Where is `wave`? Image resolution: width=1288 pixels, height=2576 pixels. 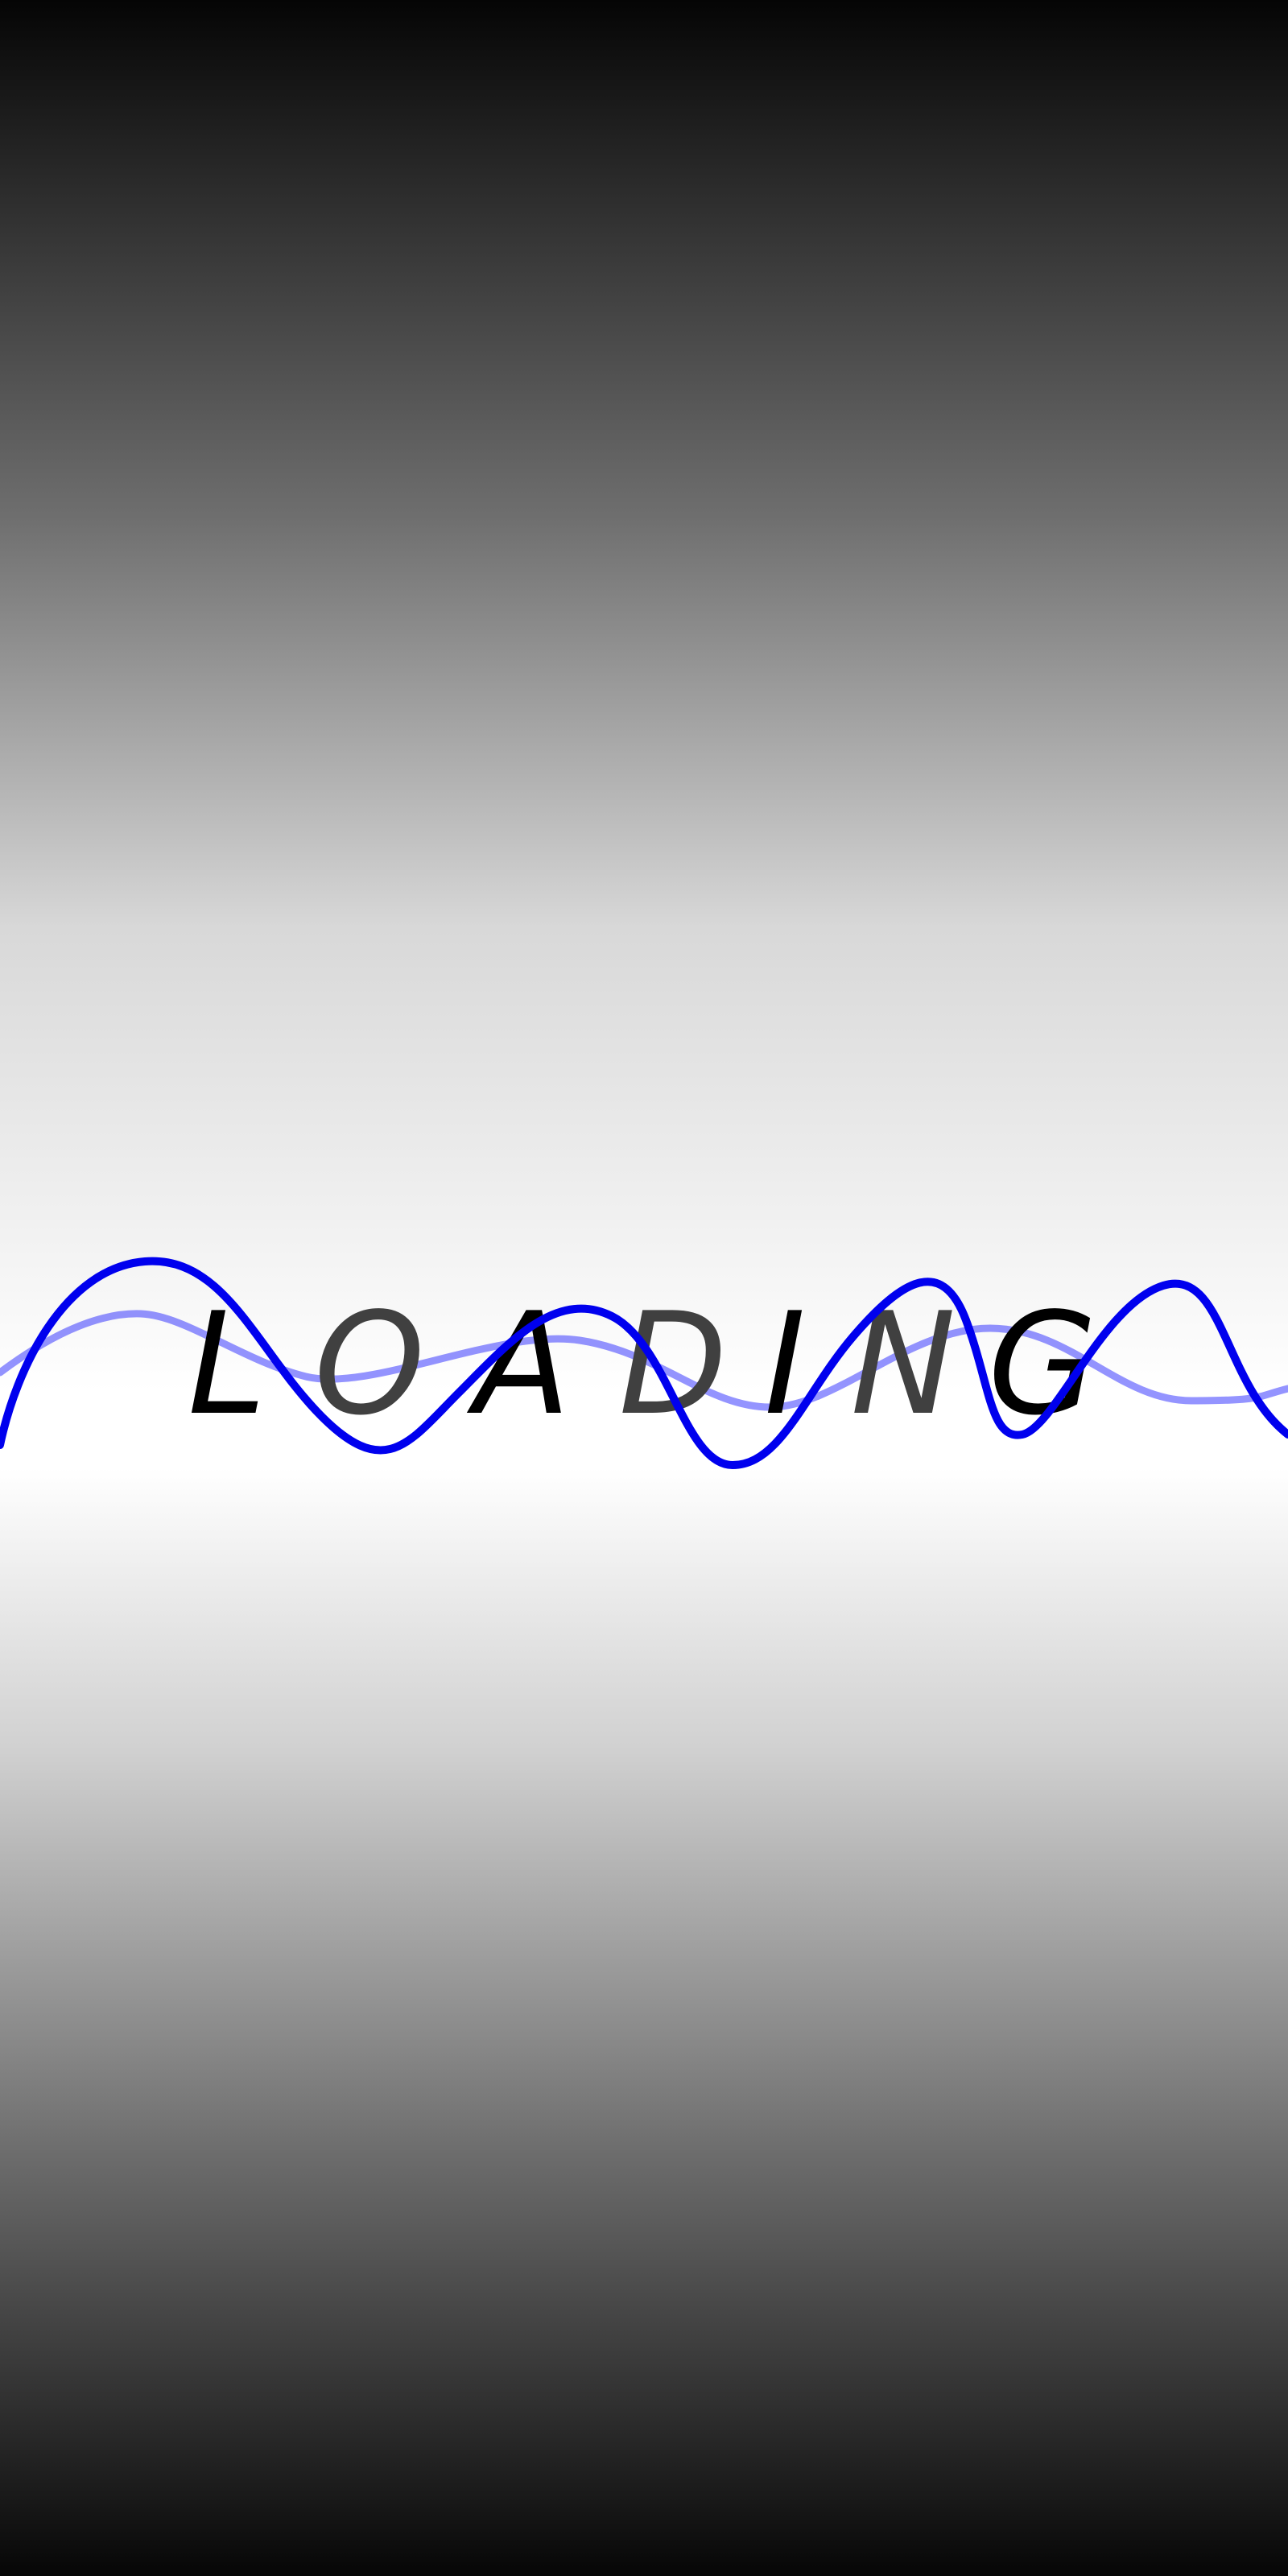 wave is located at coordinates (644, 1363).